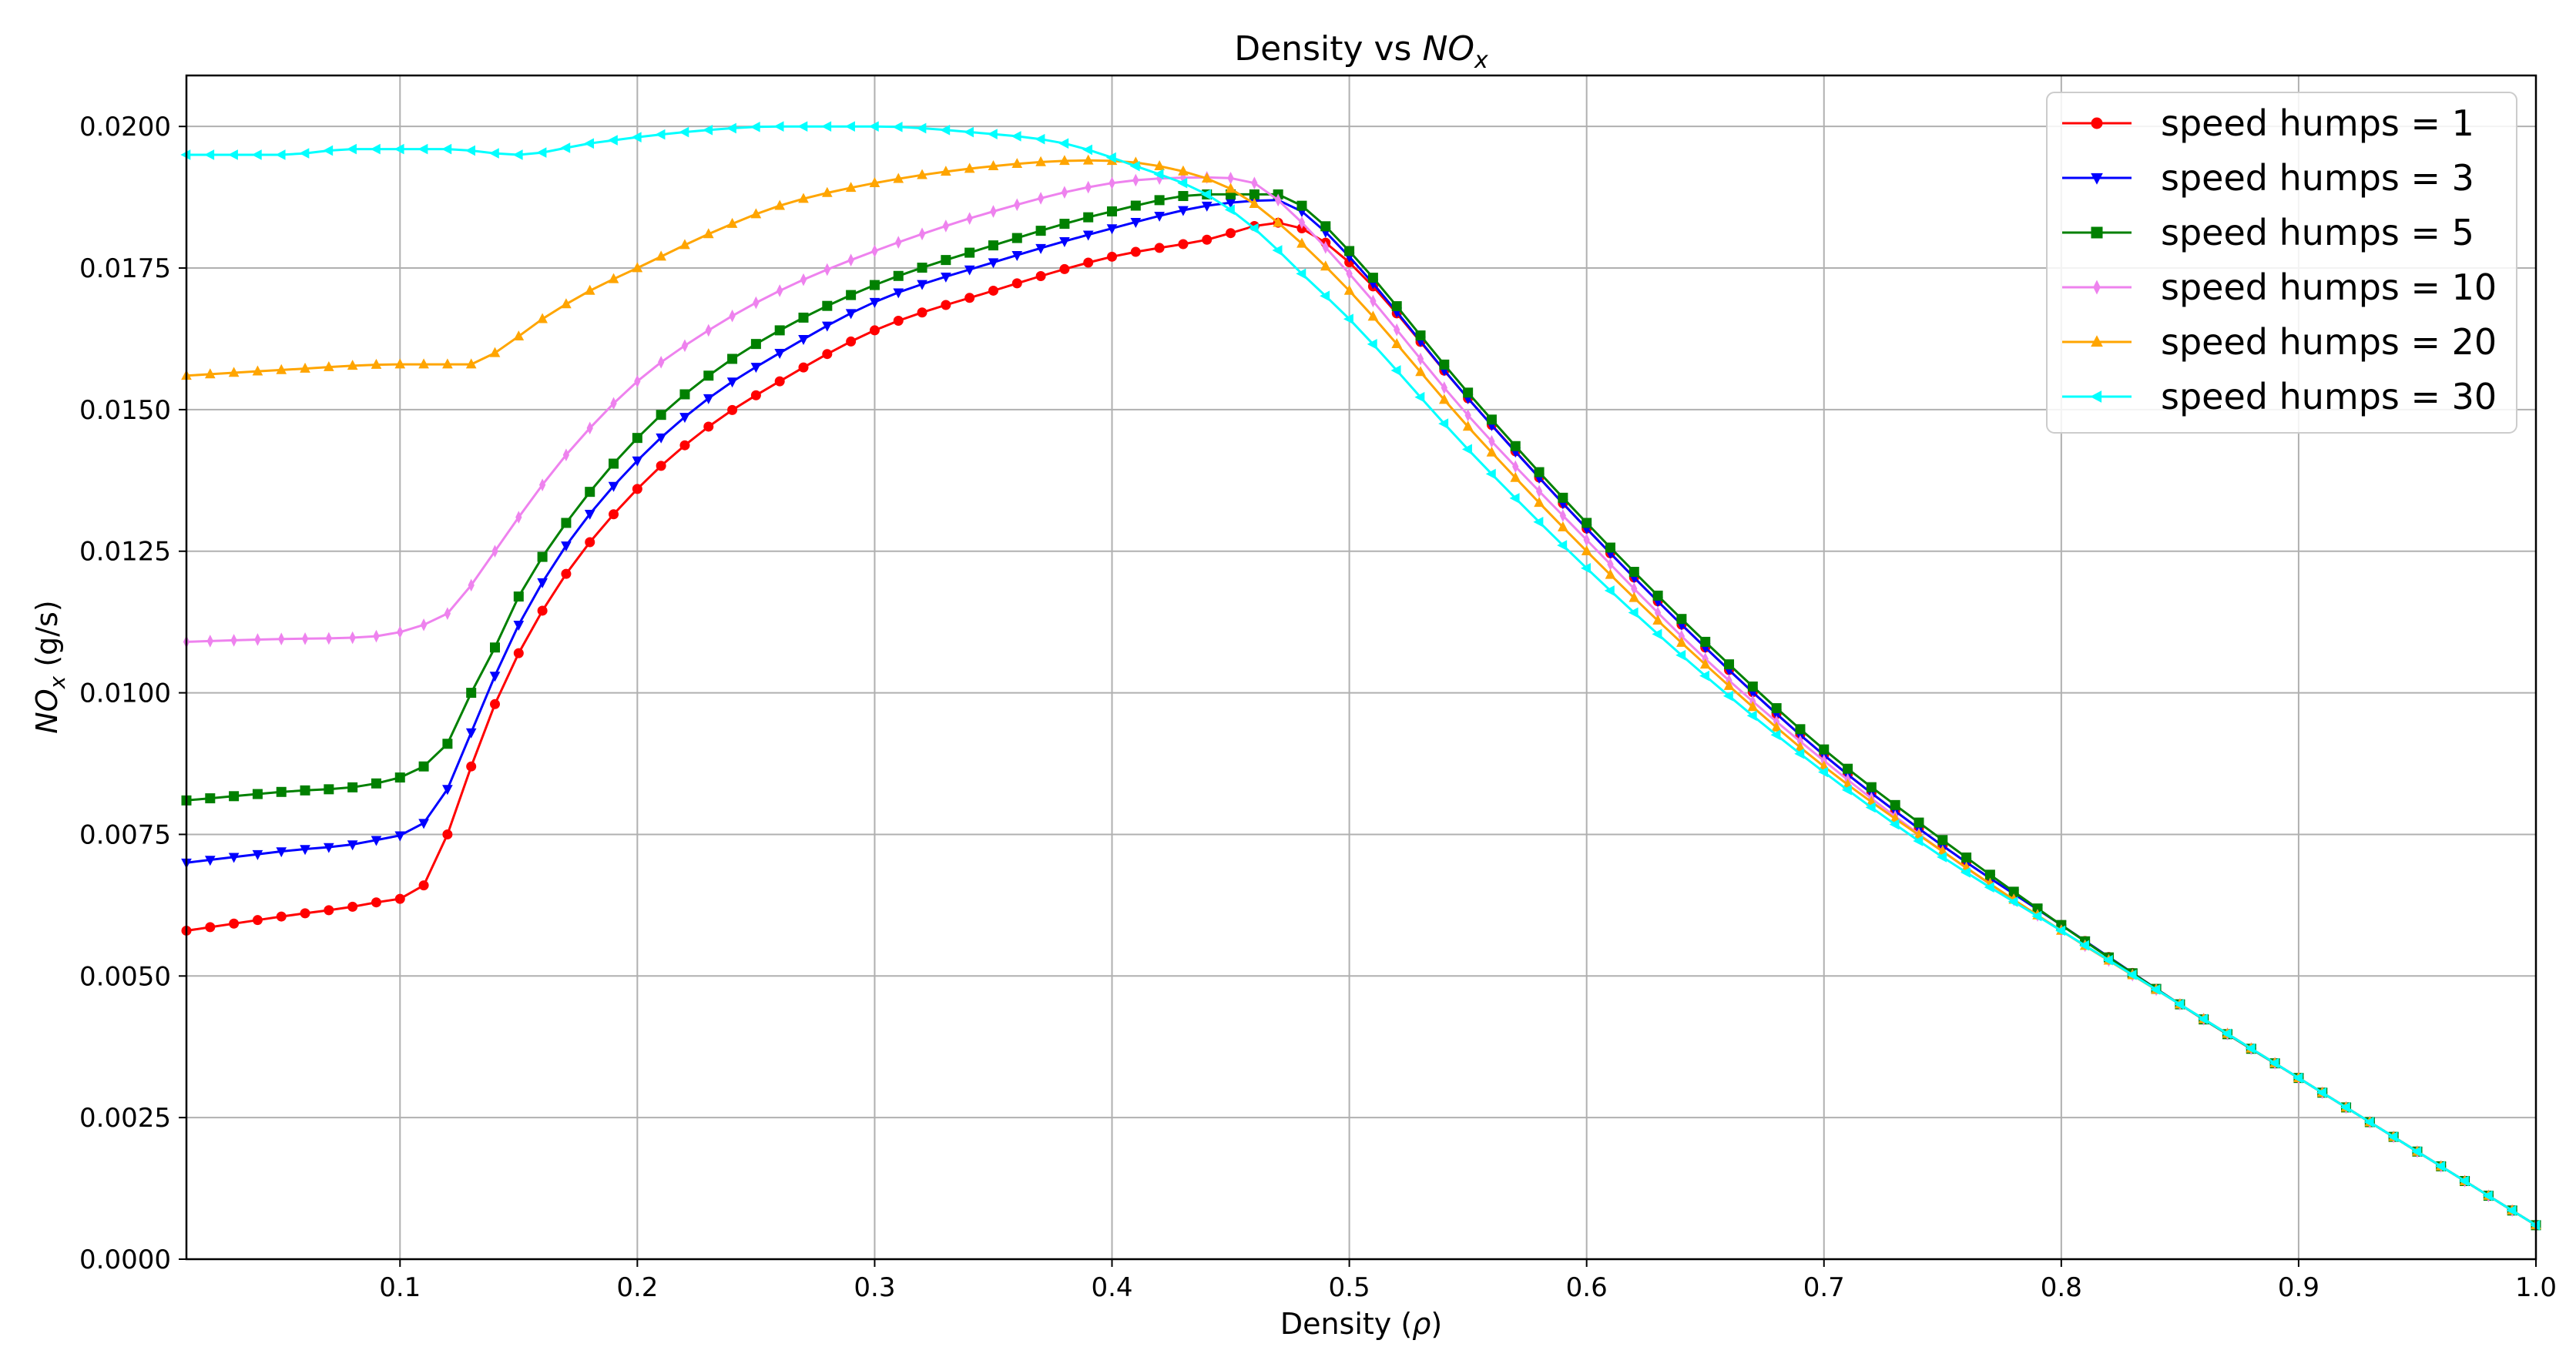 This screenshot has height=1367, width=2576. I want to click on legend-label: speed humps = 20, so click(2329, 342).